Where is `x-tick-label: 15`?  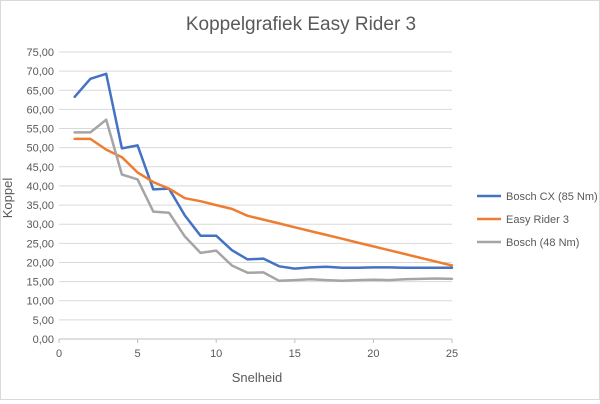
x-tick-label: 15 is located at coordinates (295, 354).